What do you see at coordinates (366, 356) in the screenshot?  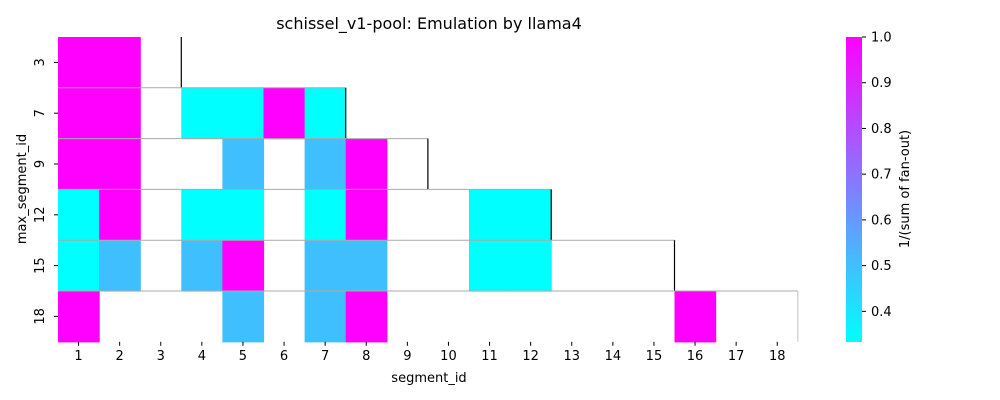 I see `x-tick-label: 8` at bounding box center [366, 356].